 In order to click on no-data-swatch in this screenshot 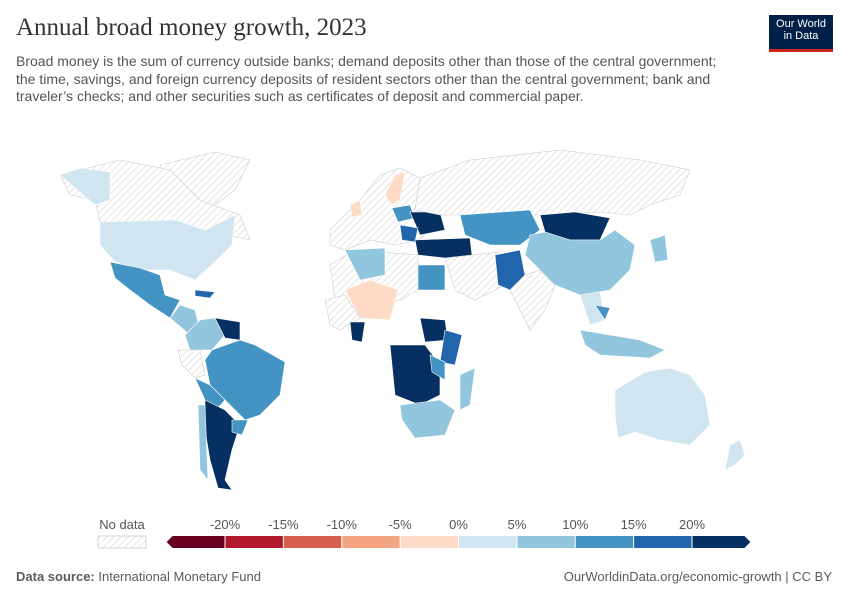, I will do `click(122, 542)`.